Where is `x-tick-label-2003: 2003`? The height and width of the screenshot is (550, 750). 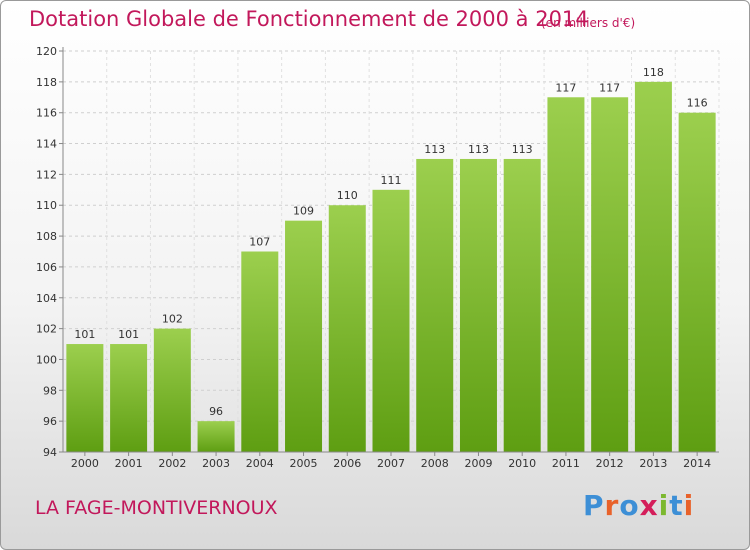
x-tick-label-2003: 2003 is located at coordinates (216, 463).